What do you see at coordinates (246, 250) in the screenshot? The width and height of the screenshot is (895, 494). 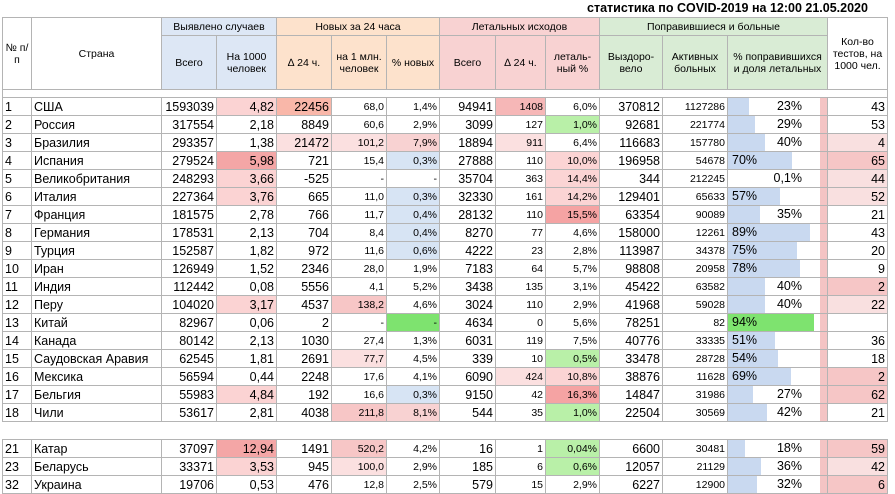 I see `cell-per1000: 1,82` at bounding box center [246, 250].